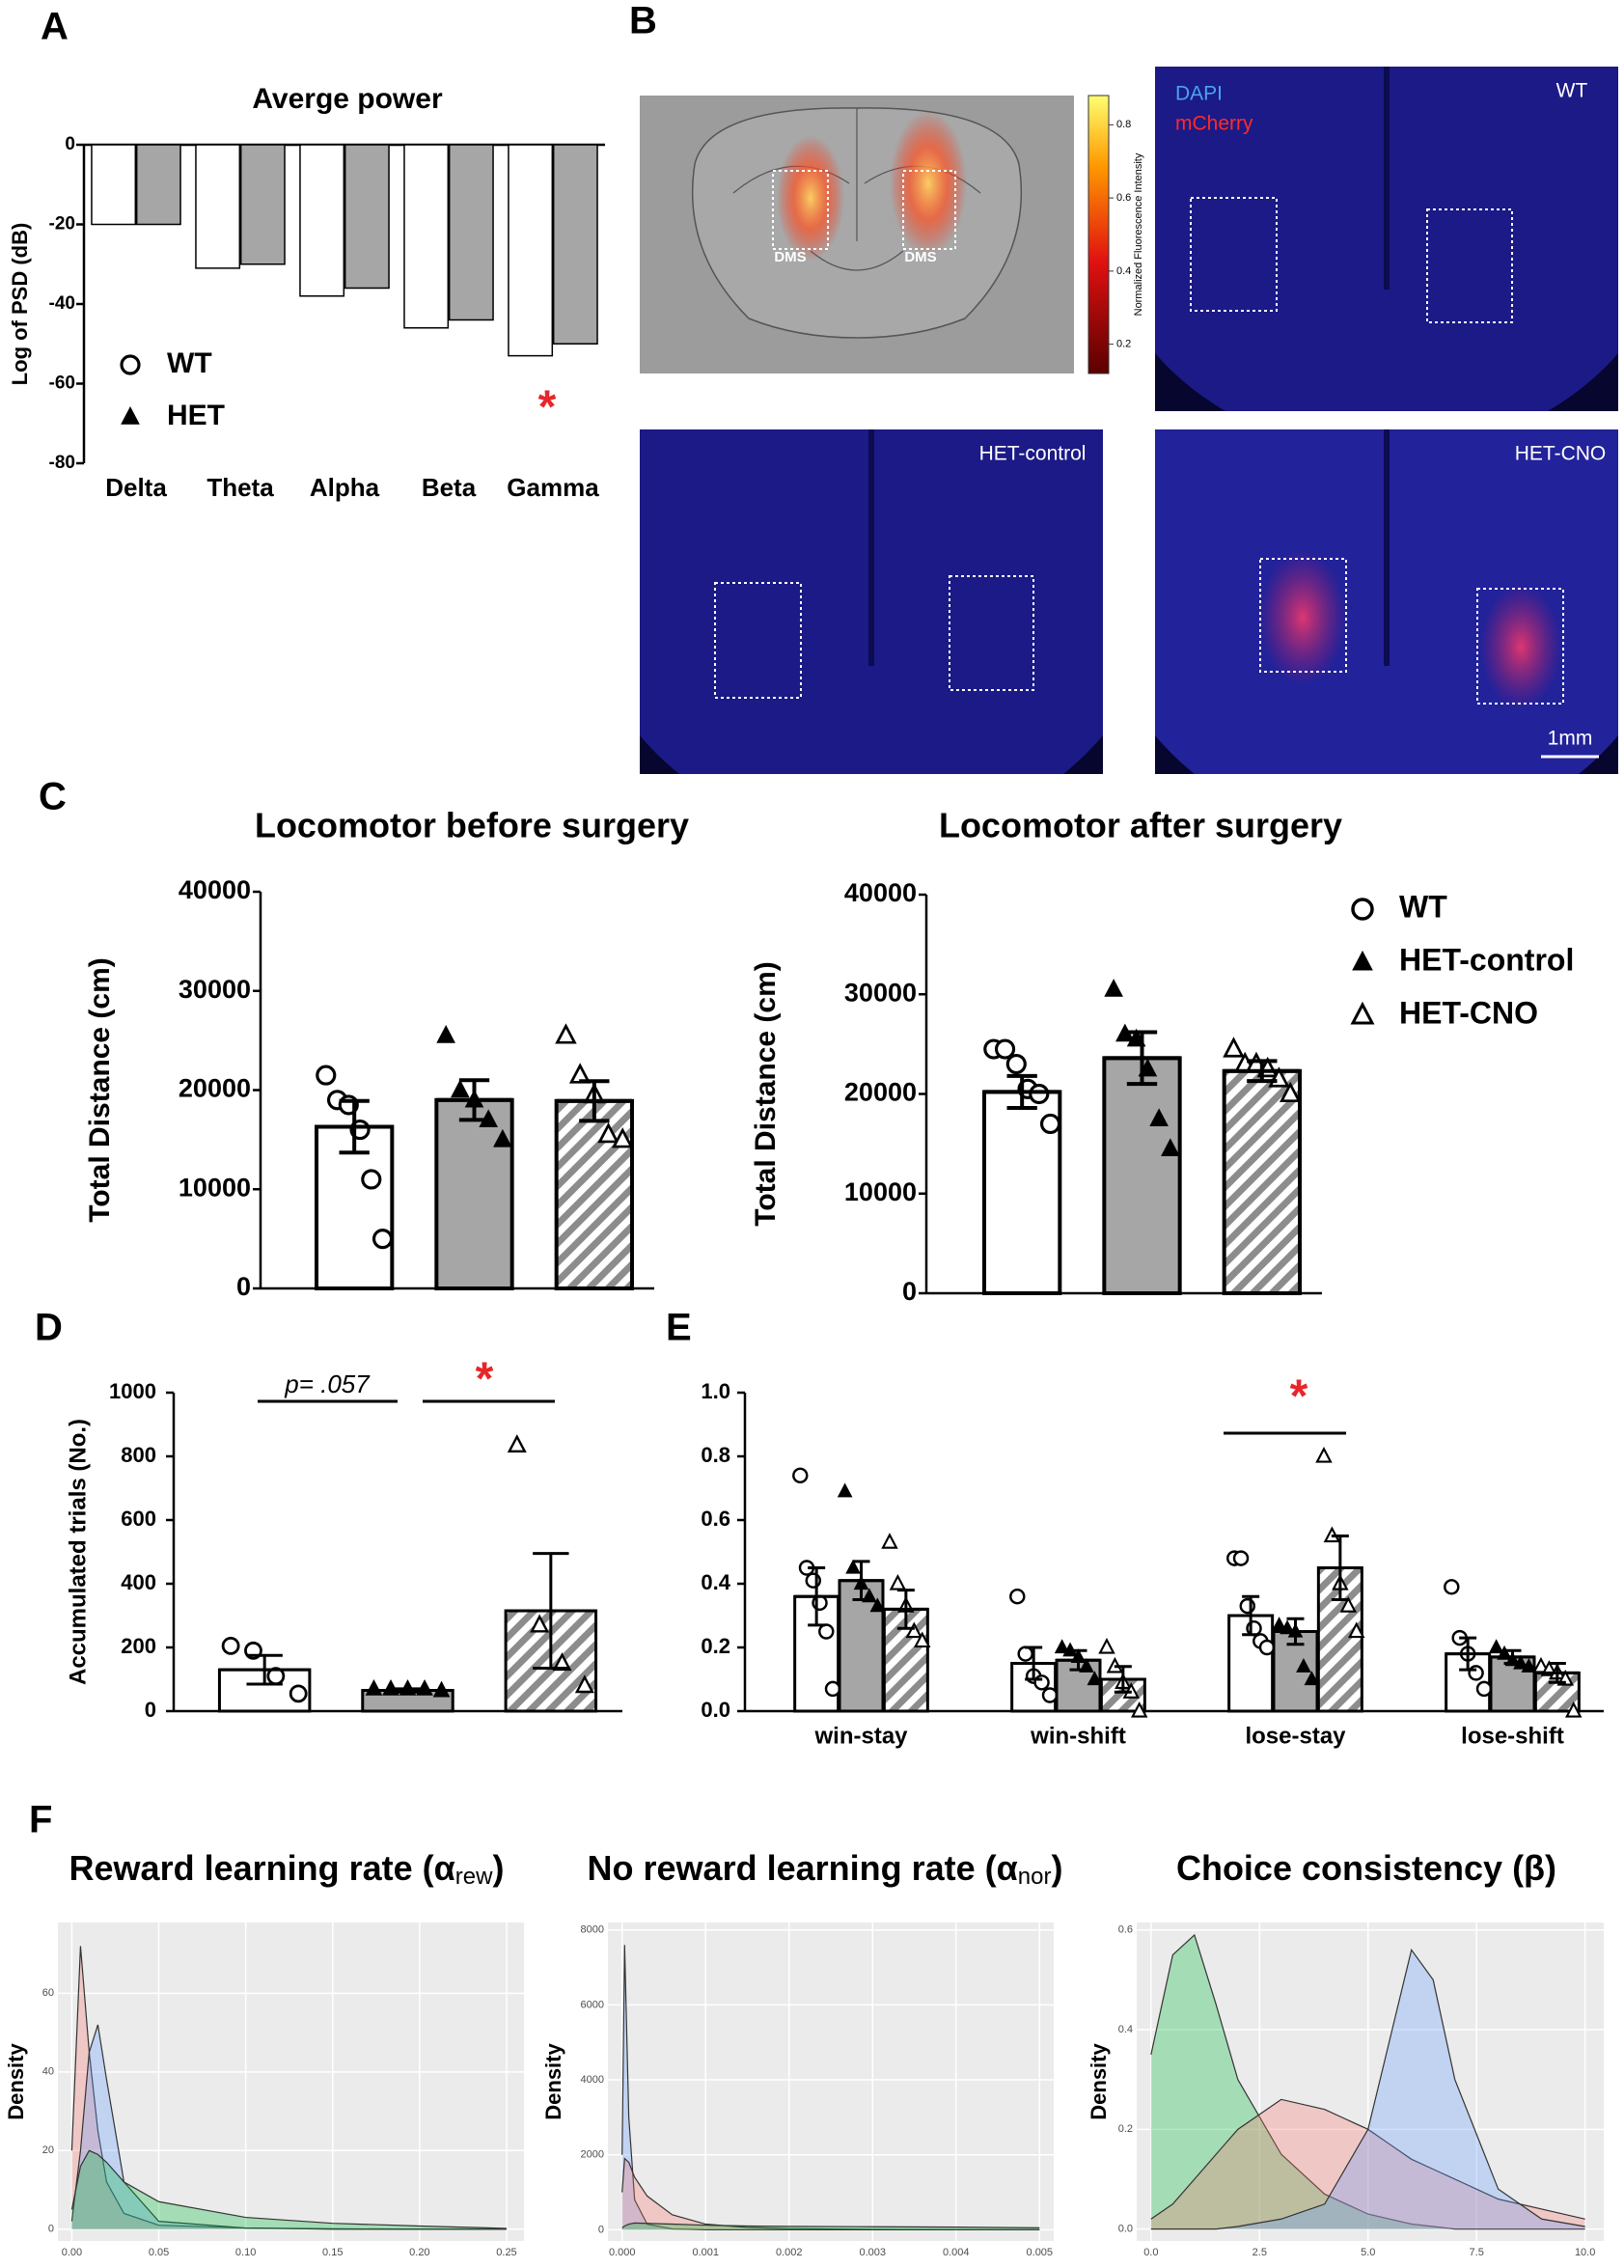  I want to click on x-tick-label: Delta, so click(136, 487).